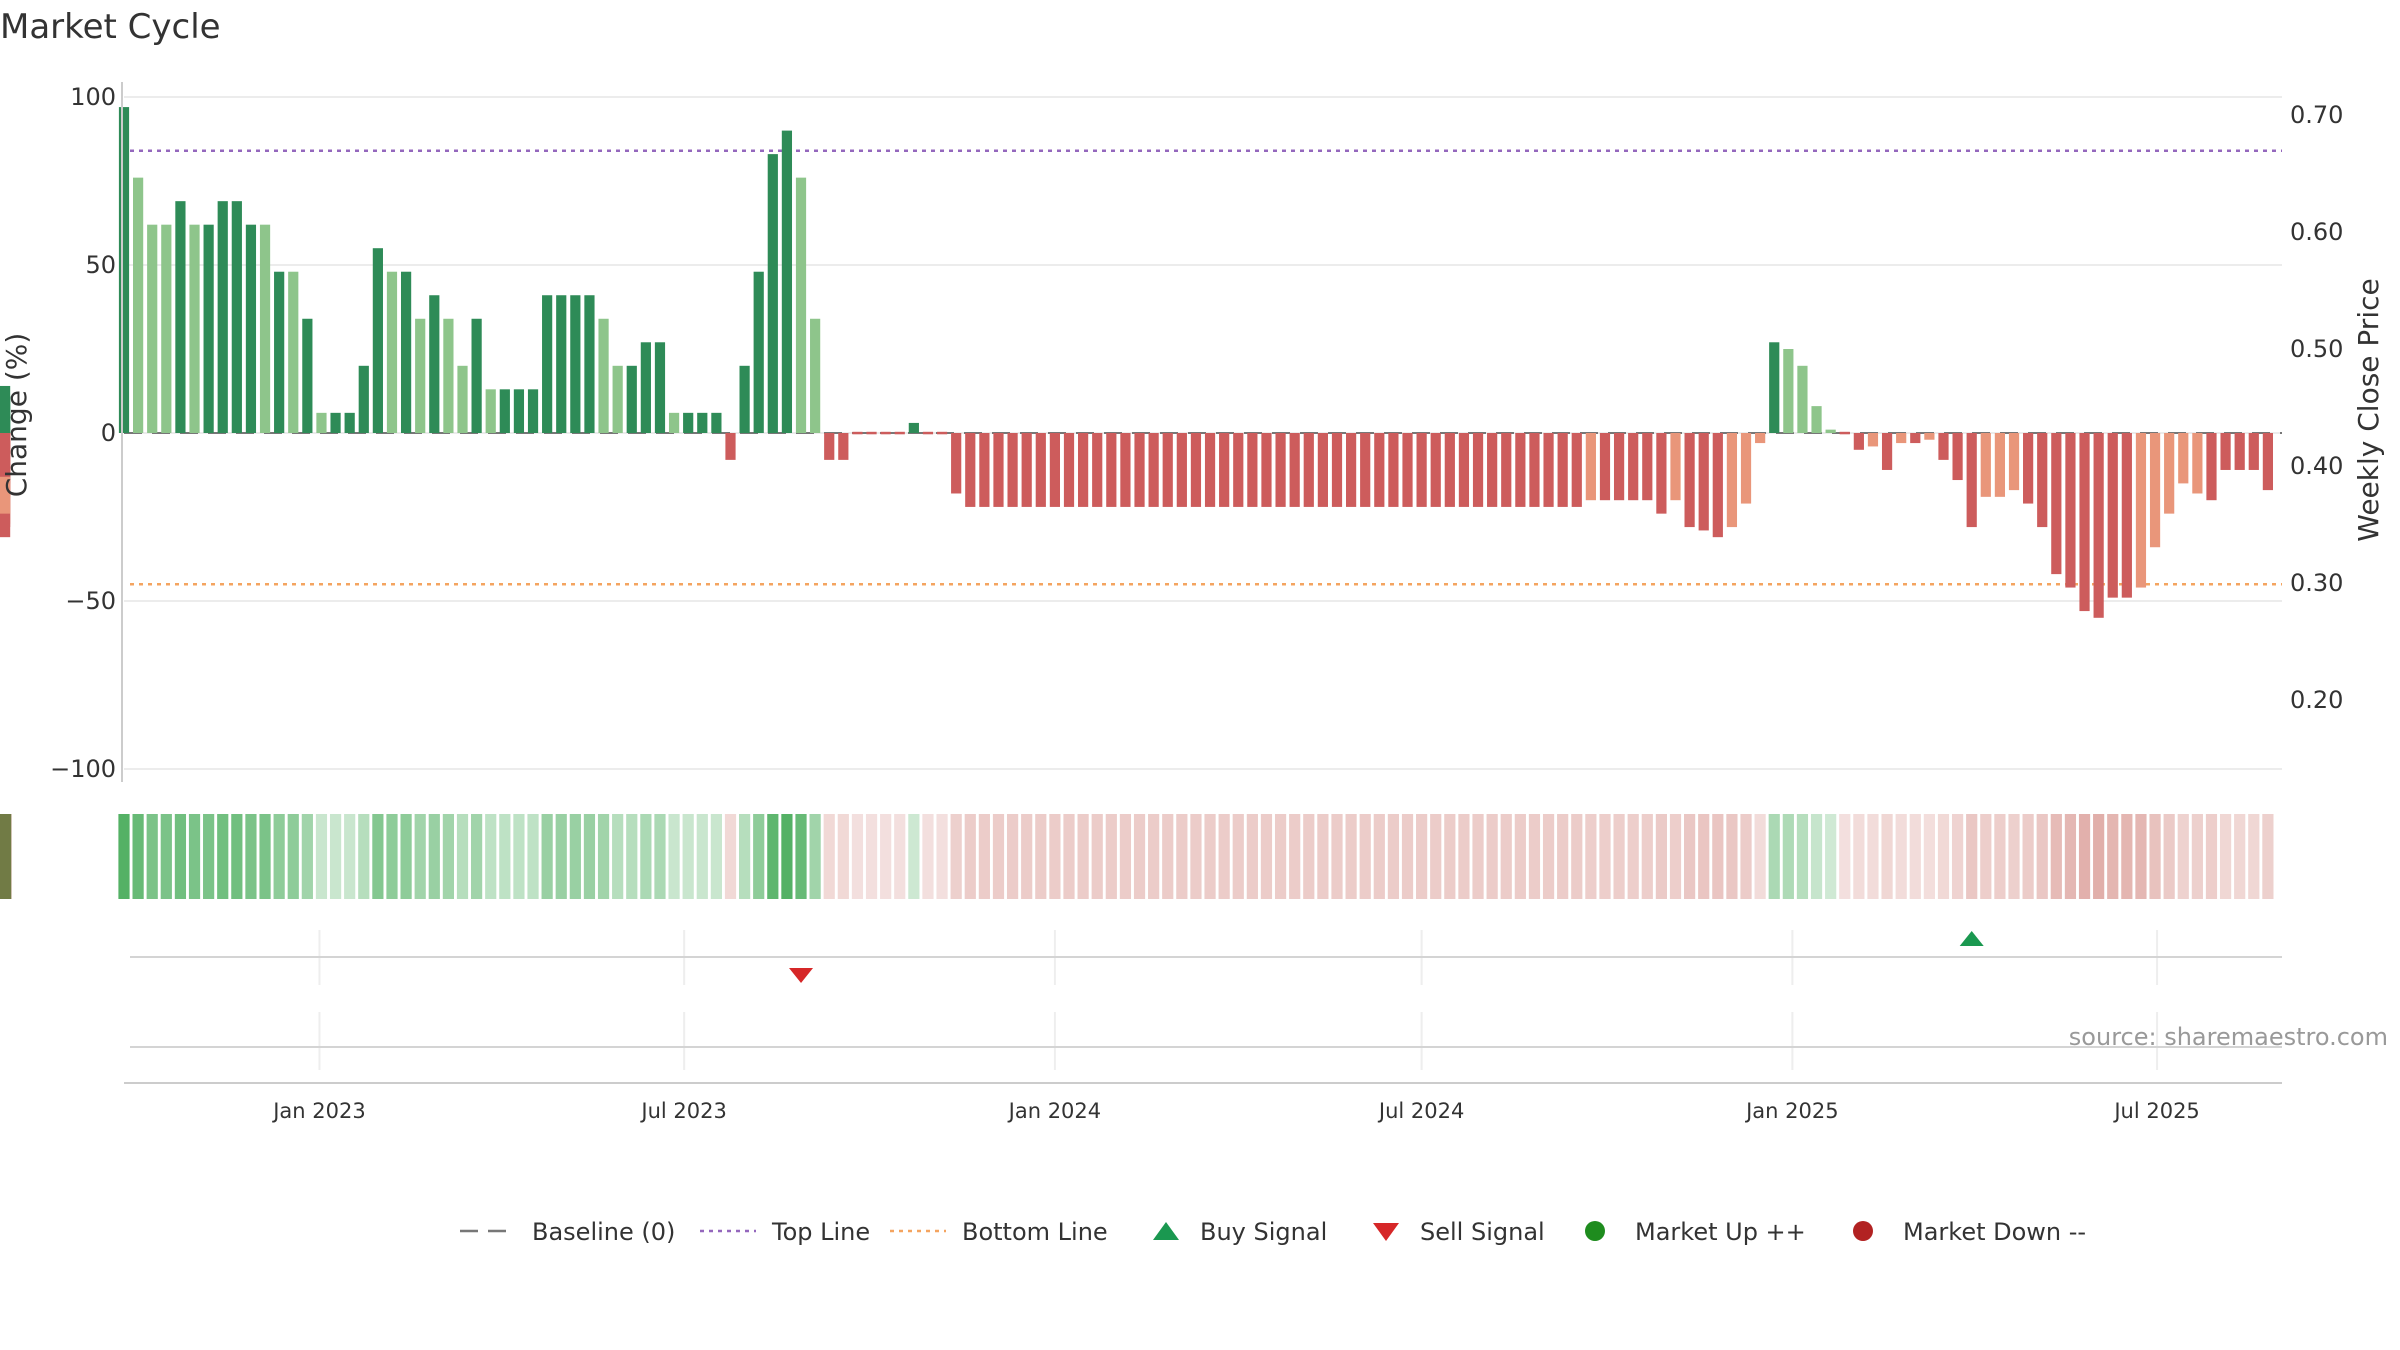 Image resolution: width=2400 pixels, height=1350 pixels. What do you see at coordinates (2316, 583) in the screenshot?
I see `y2-tick-label: 0.30` at bounding box center [2316, 583].